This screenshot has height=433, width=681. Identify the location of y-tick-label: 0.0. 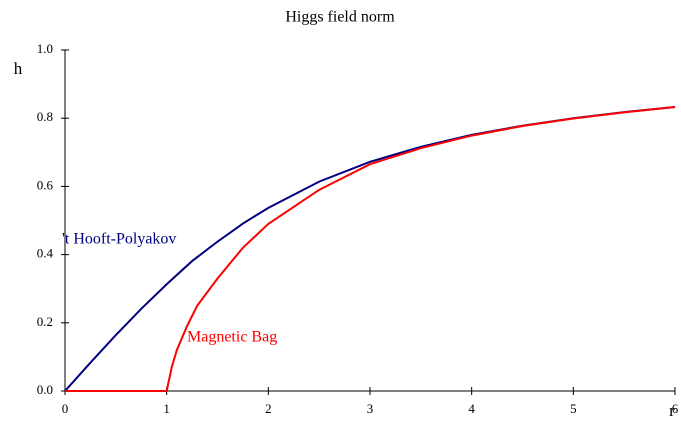
(45, 389).